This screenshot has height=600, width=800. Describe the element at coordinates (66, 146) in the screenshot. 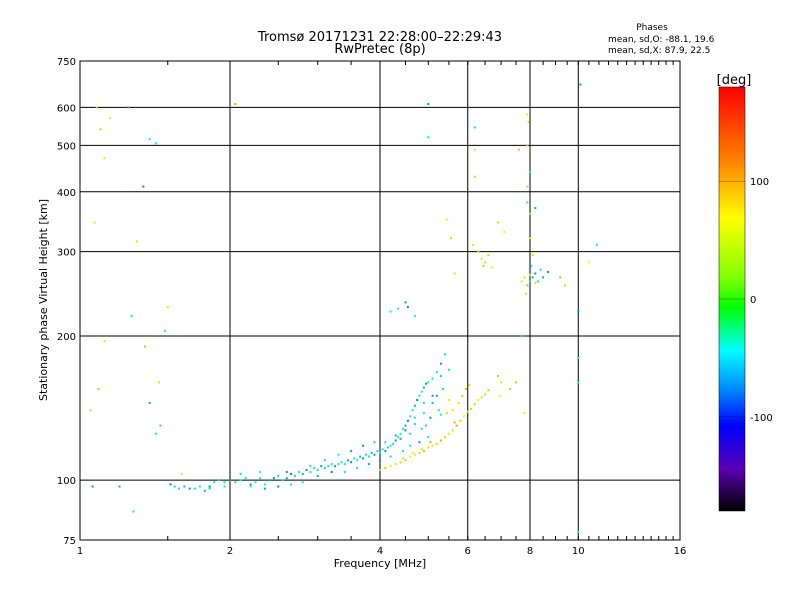

I see `y-tick-label: 500` at that location.